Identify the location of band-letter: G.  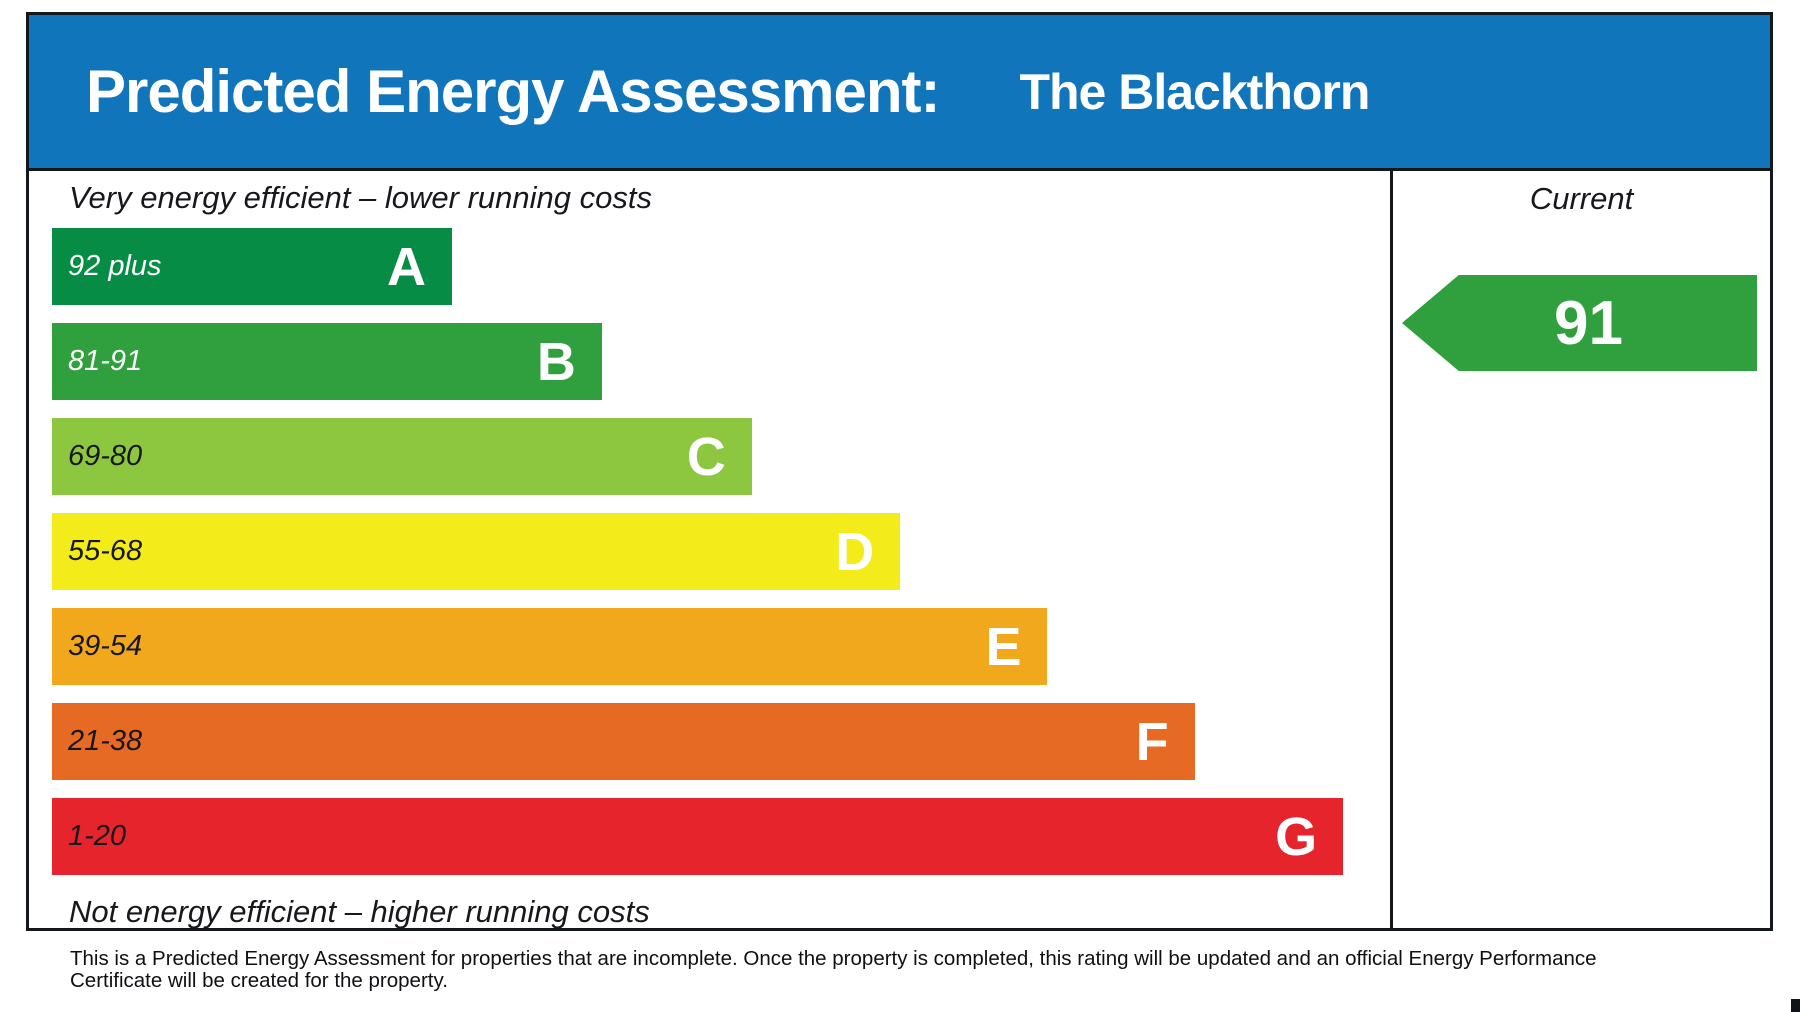
(1296, 836).